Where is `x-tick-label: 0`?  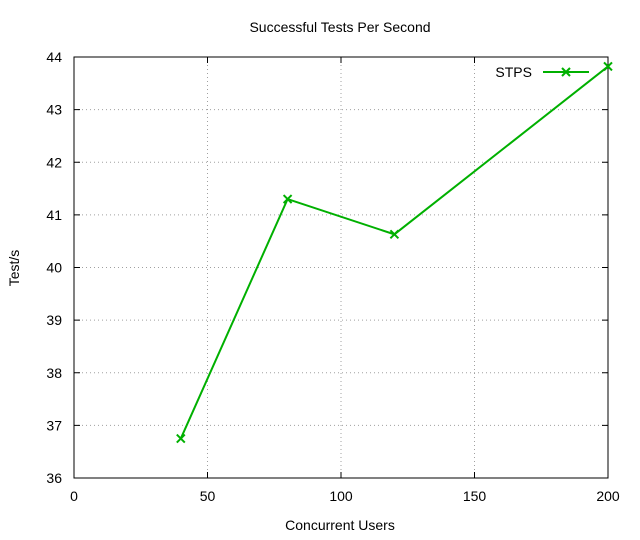
x-tick-label: 0 is located at coordinates (74, 496).